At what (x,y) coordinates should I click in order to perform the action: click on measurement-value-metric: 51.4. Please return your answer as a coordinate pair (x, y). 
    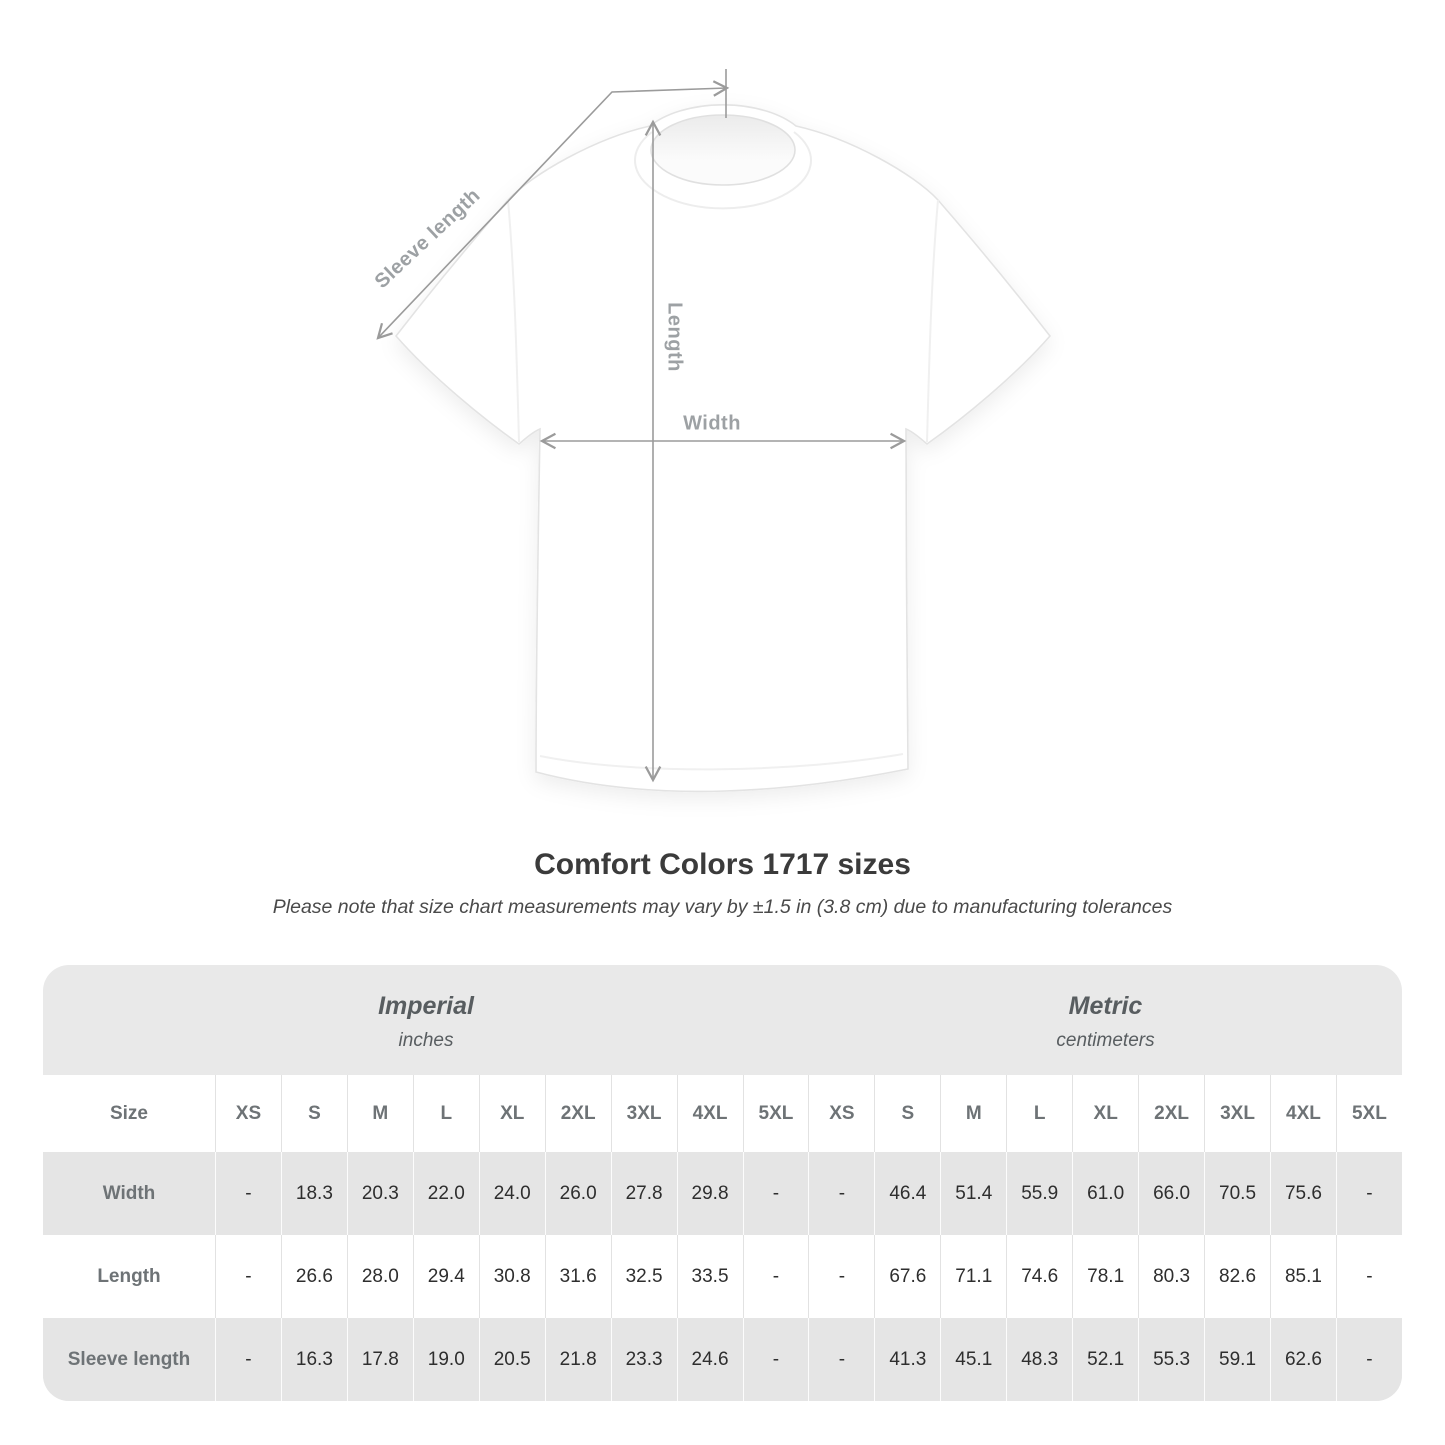
    Looking at the image, I should click on (973, 1193).